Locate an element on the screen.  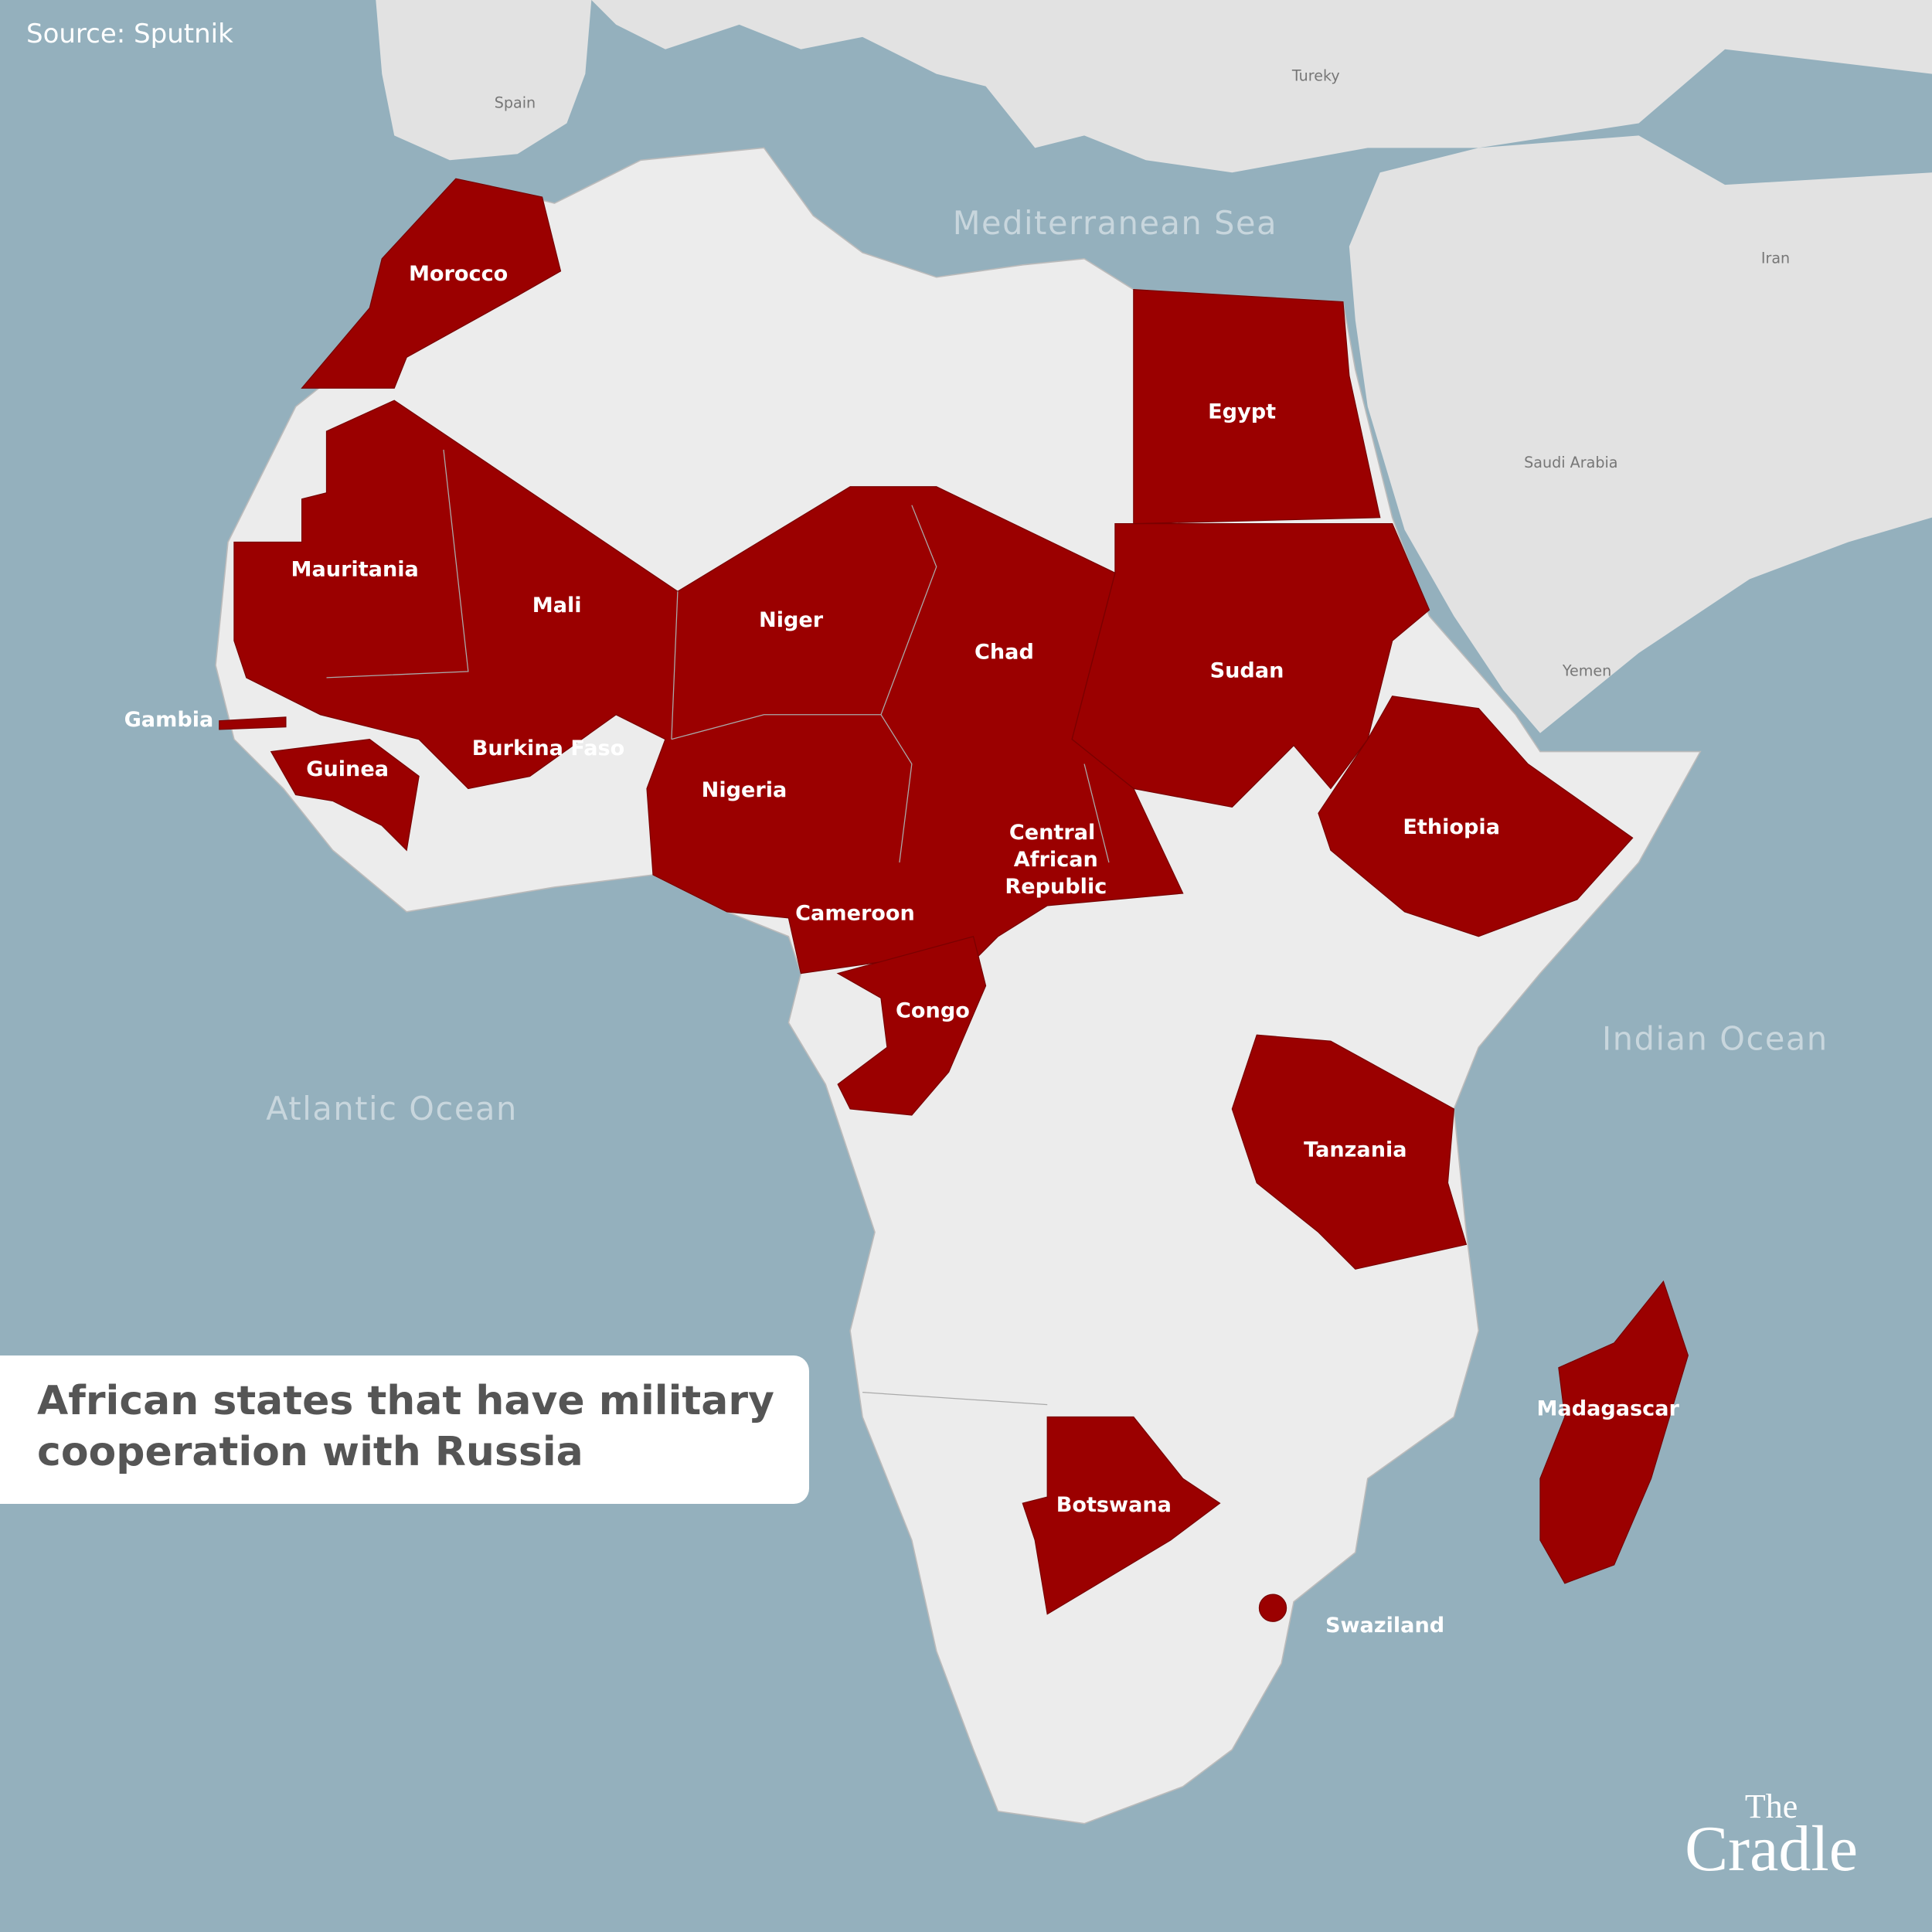
country-label: Congo is located at coordinates (933, 1010).